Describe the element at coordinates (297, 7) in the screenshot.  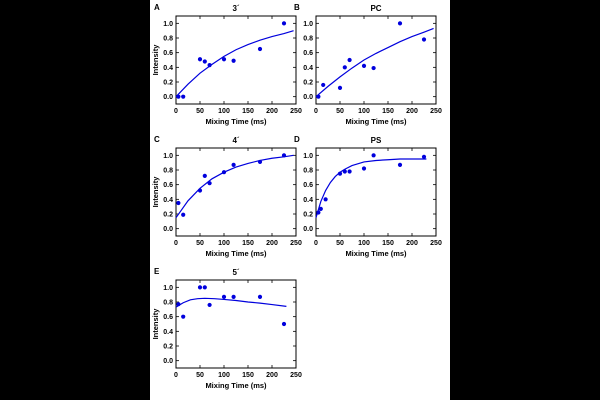
I see `panel-letter: B` at that location.